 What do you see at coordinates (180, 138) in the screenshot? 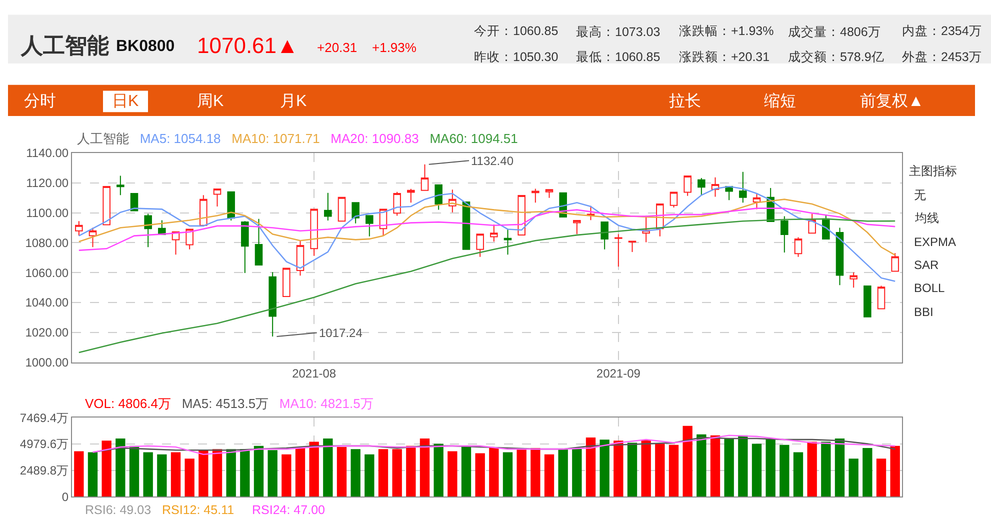
I see `text: MA5: 1054.18` at bounding box center [180, 138].